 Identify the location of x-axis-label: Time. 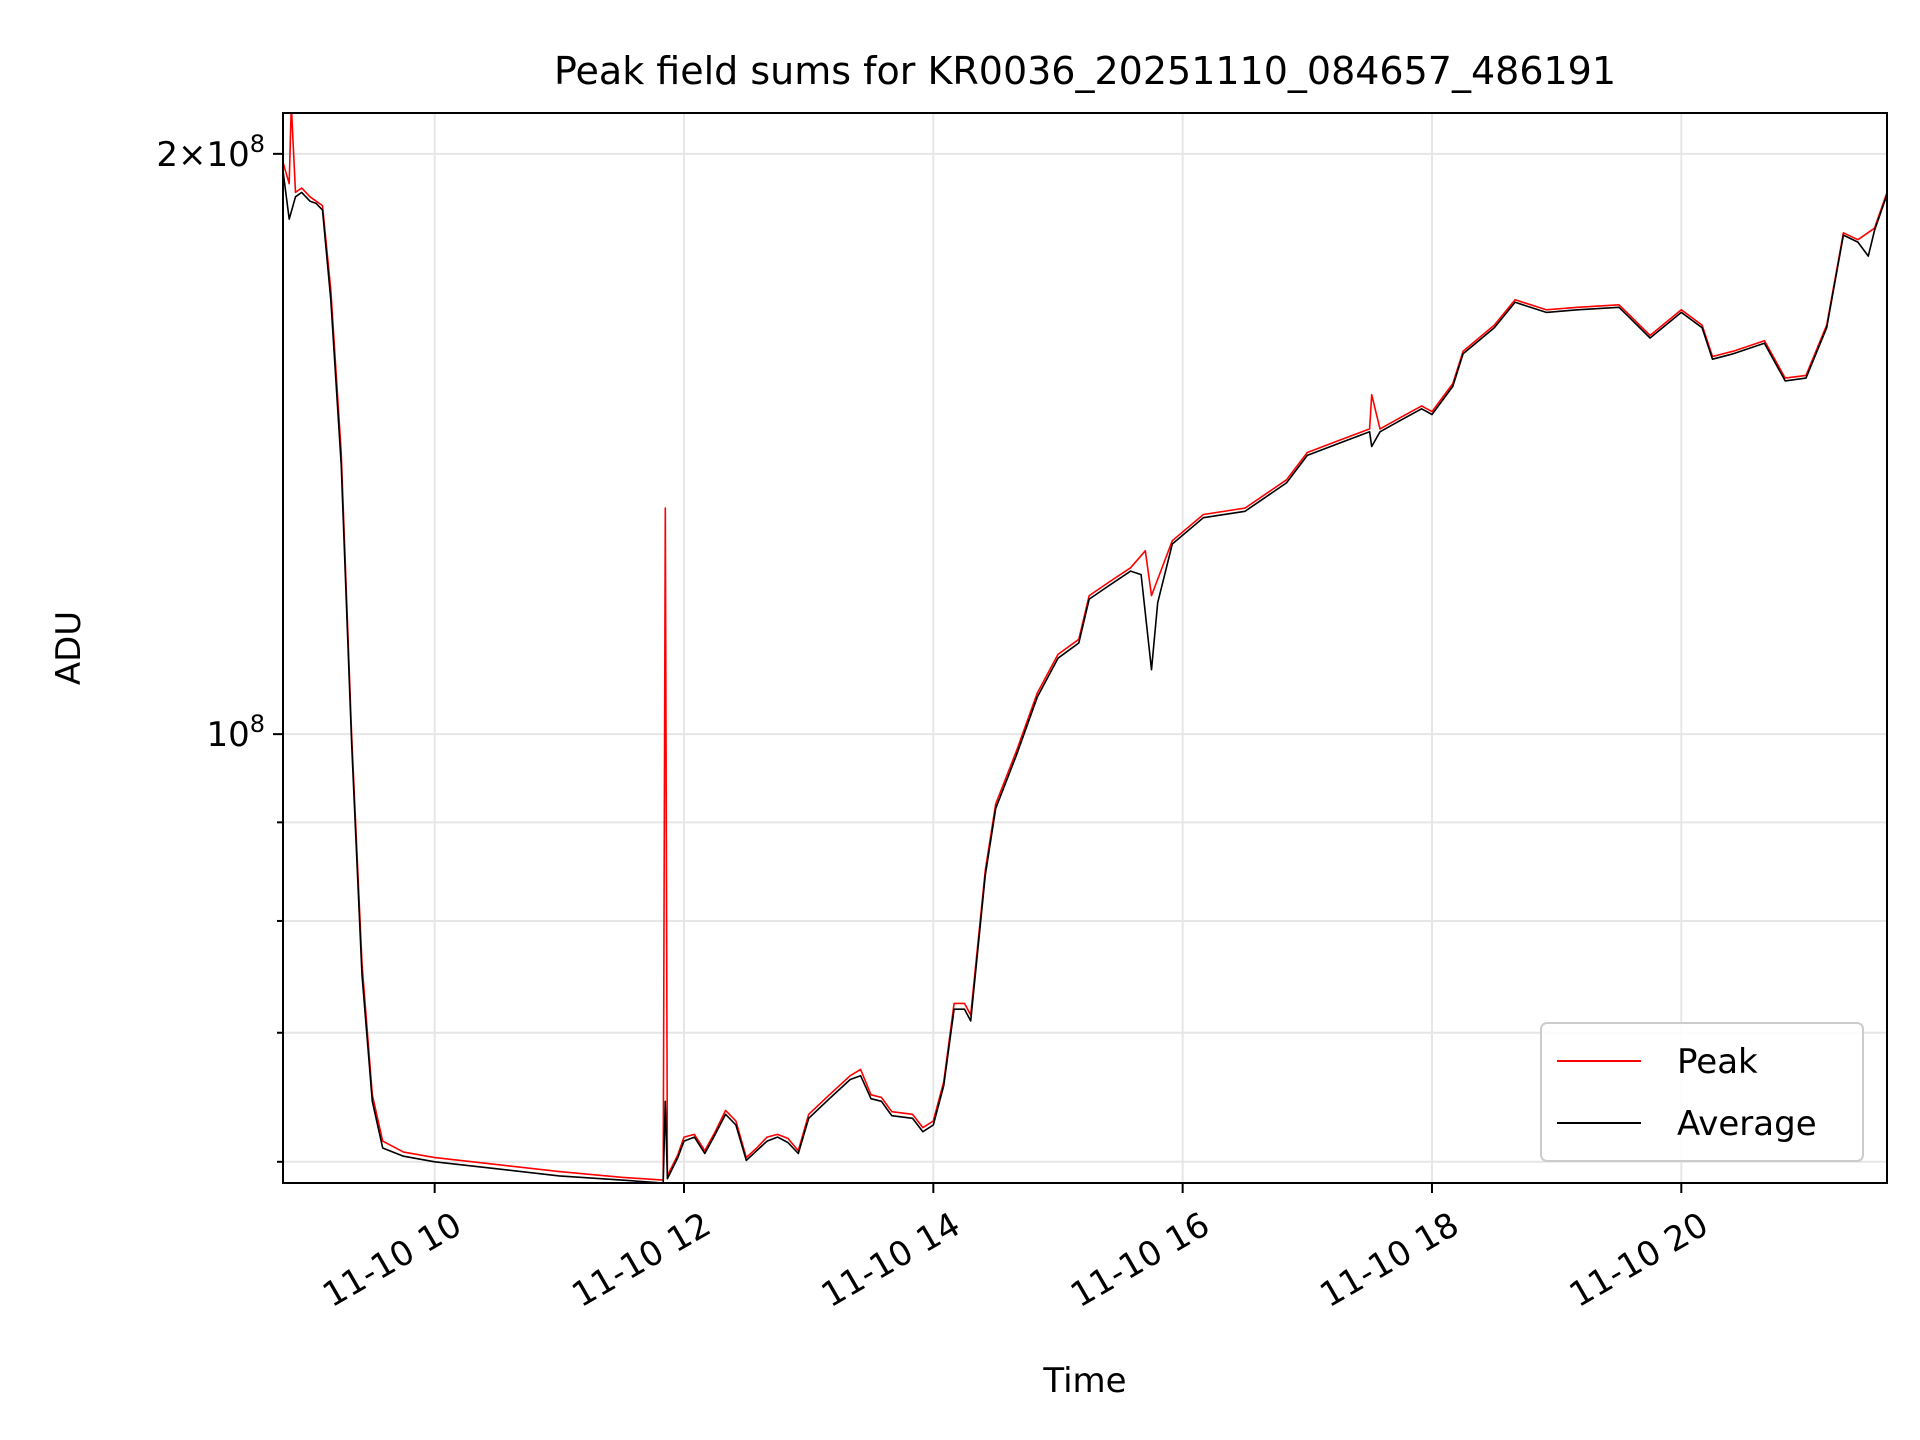
(1084, 1381).